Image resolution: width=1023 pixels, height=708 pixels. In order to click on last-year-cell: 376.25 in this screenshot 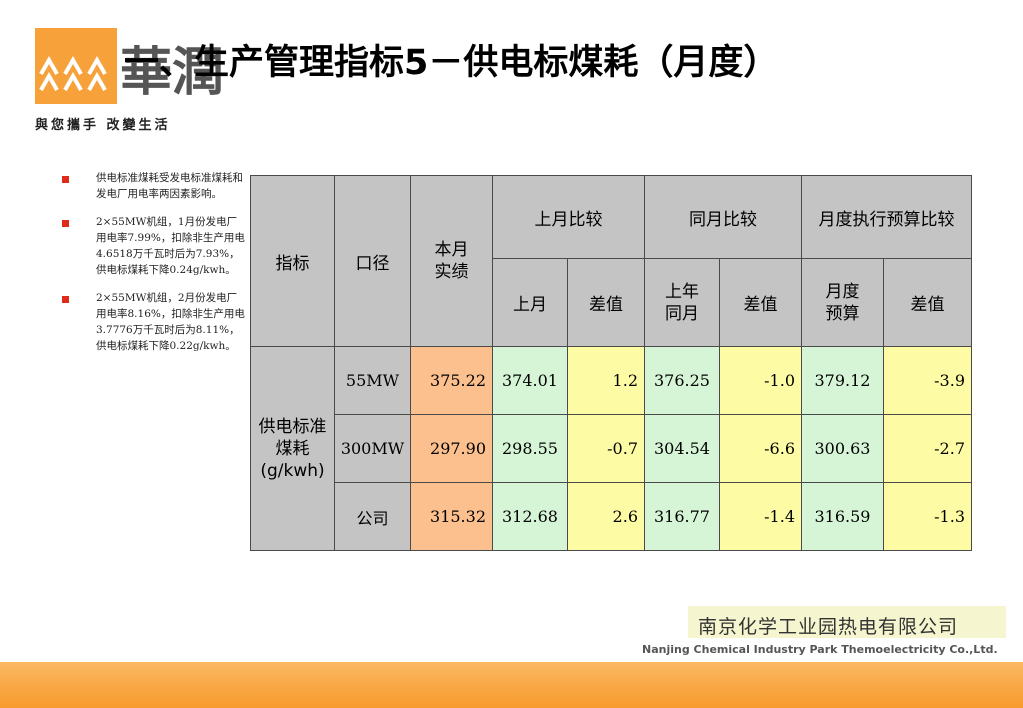, I will do `click(682, 380)`.